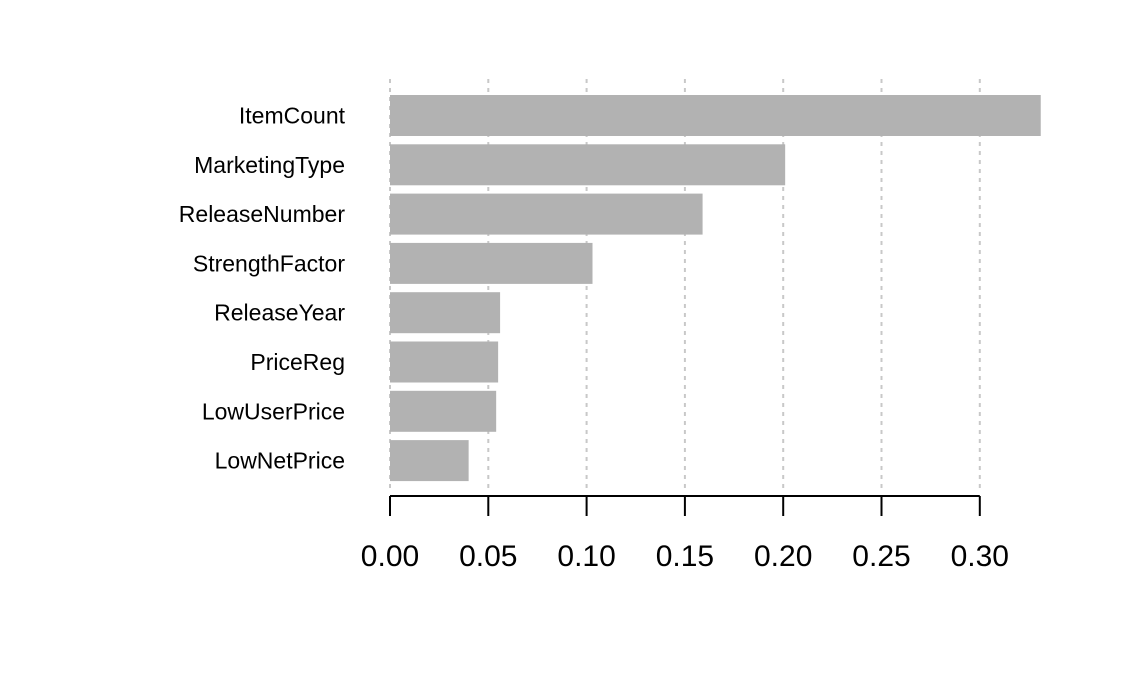 This screenshot has height=693, width=1122. I want to click on category-label-itemcount: ItemCount, so click(292, 116).